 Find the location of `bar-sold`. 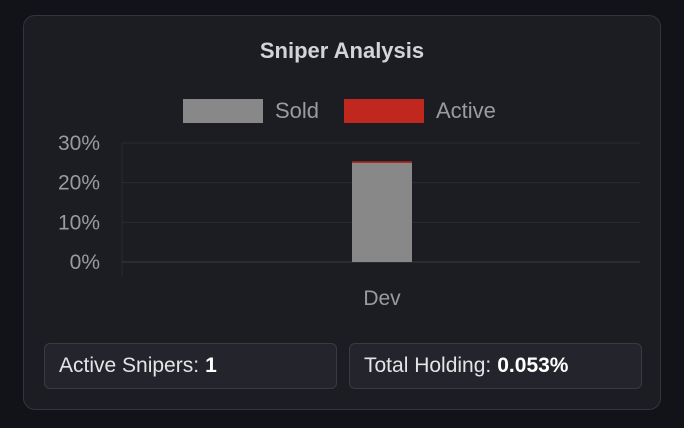

bar-sold is located at coordinates (382, 212).